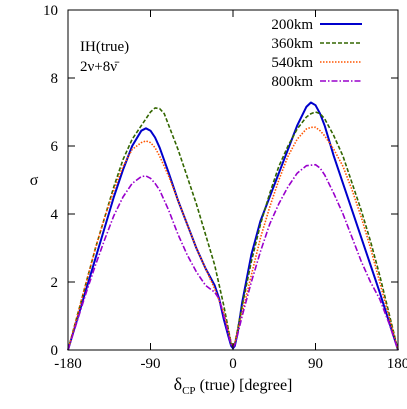  I want to click on x-tick-label: 0, so click(233, 364).